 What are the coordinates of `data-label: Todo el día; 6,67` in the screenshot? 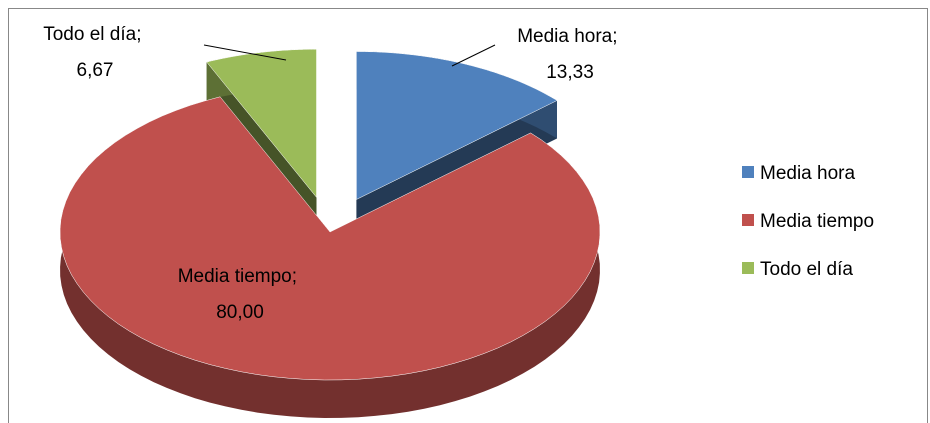 It's located at (95, 52).